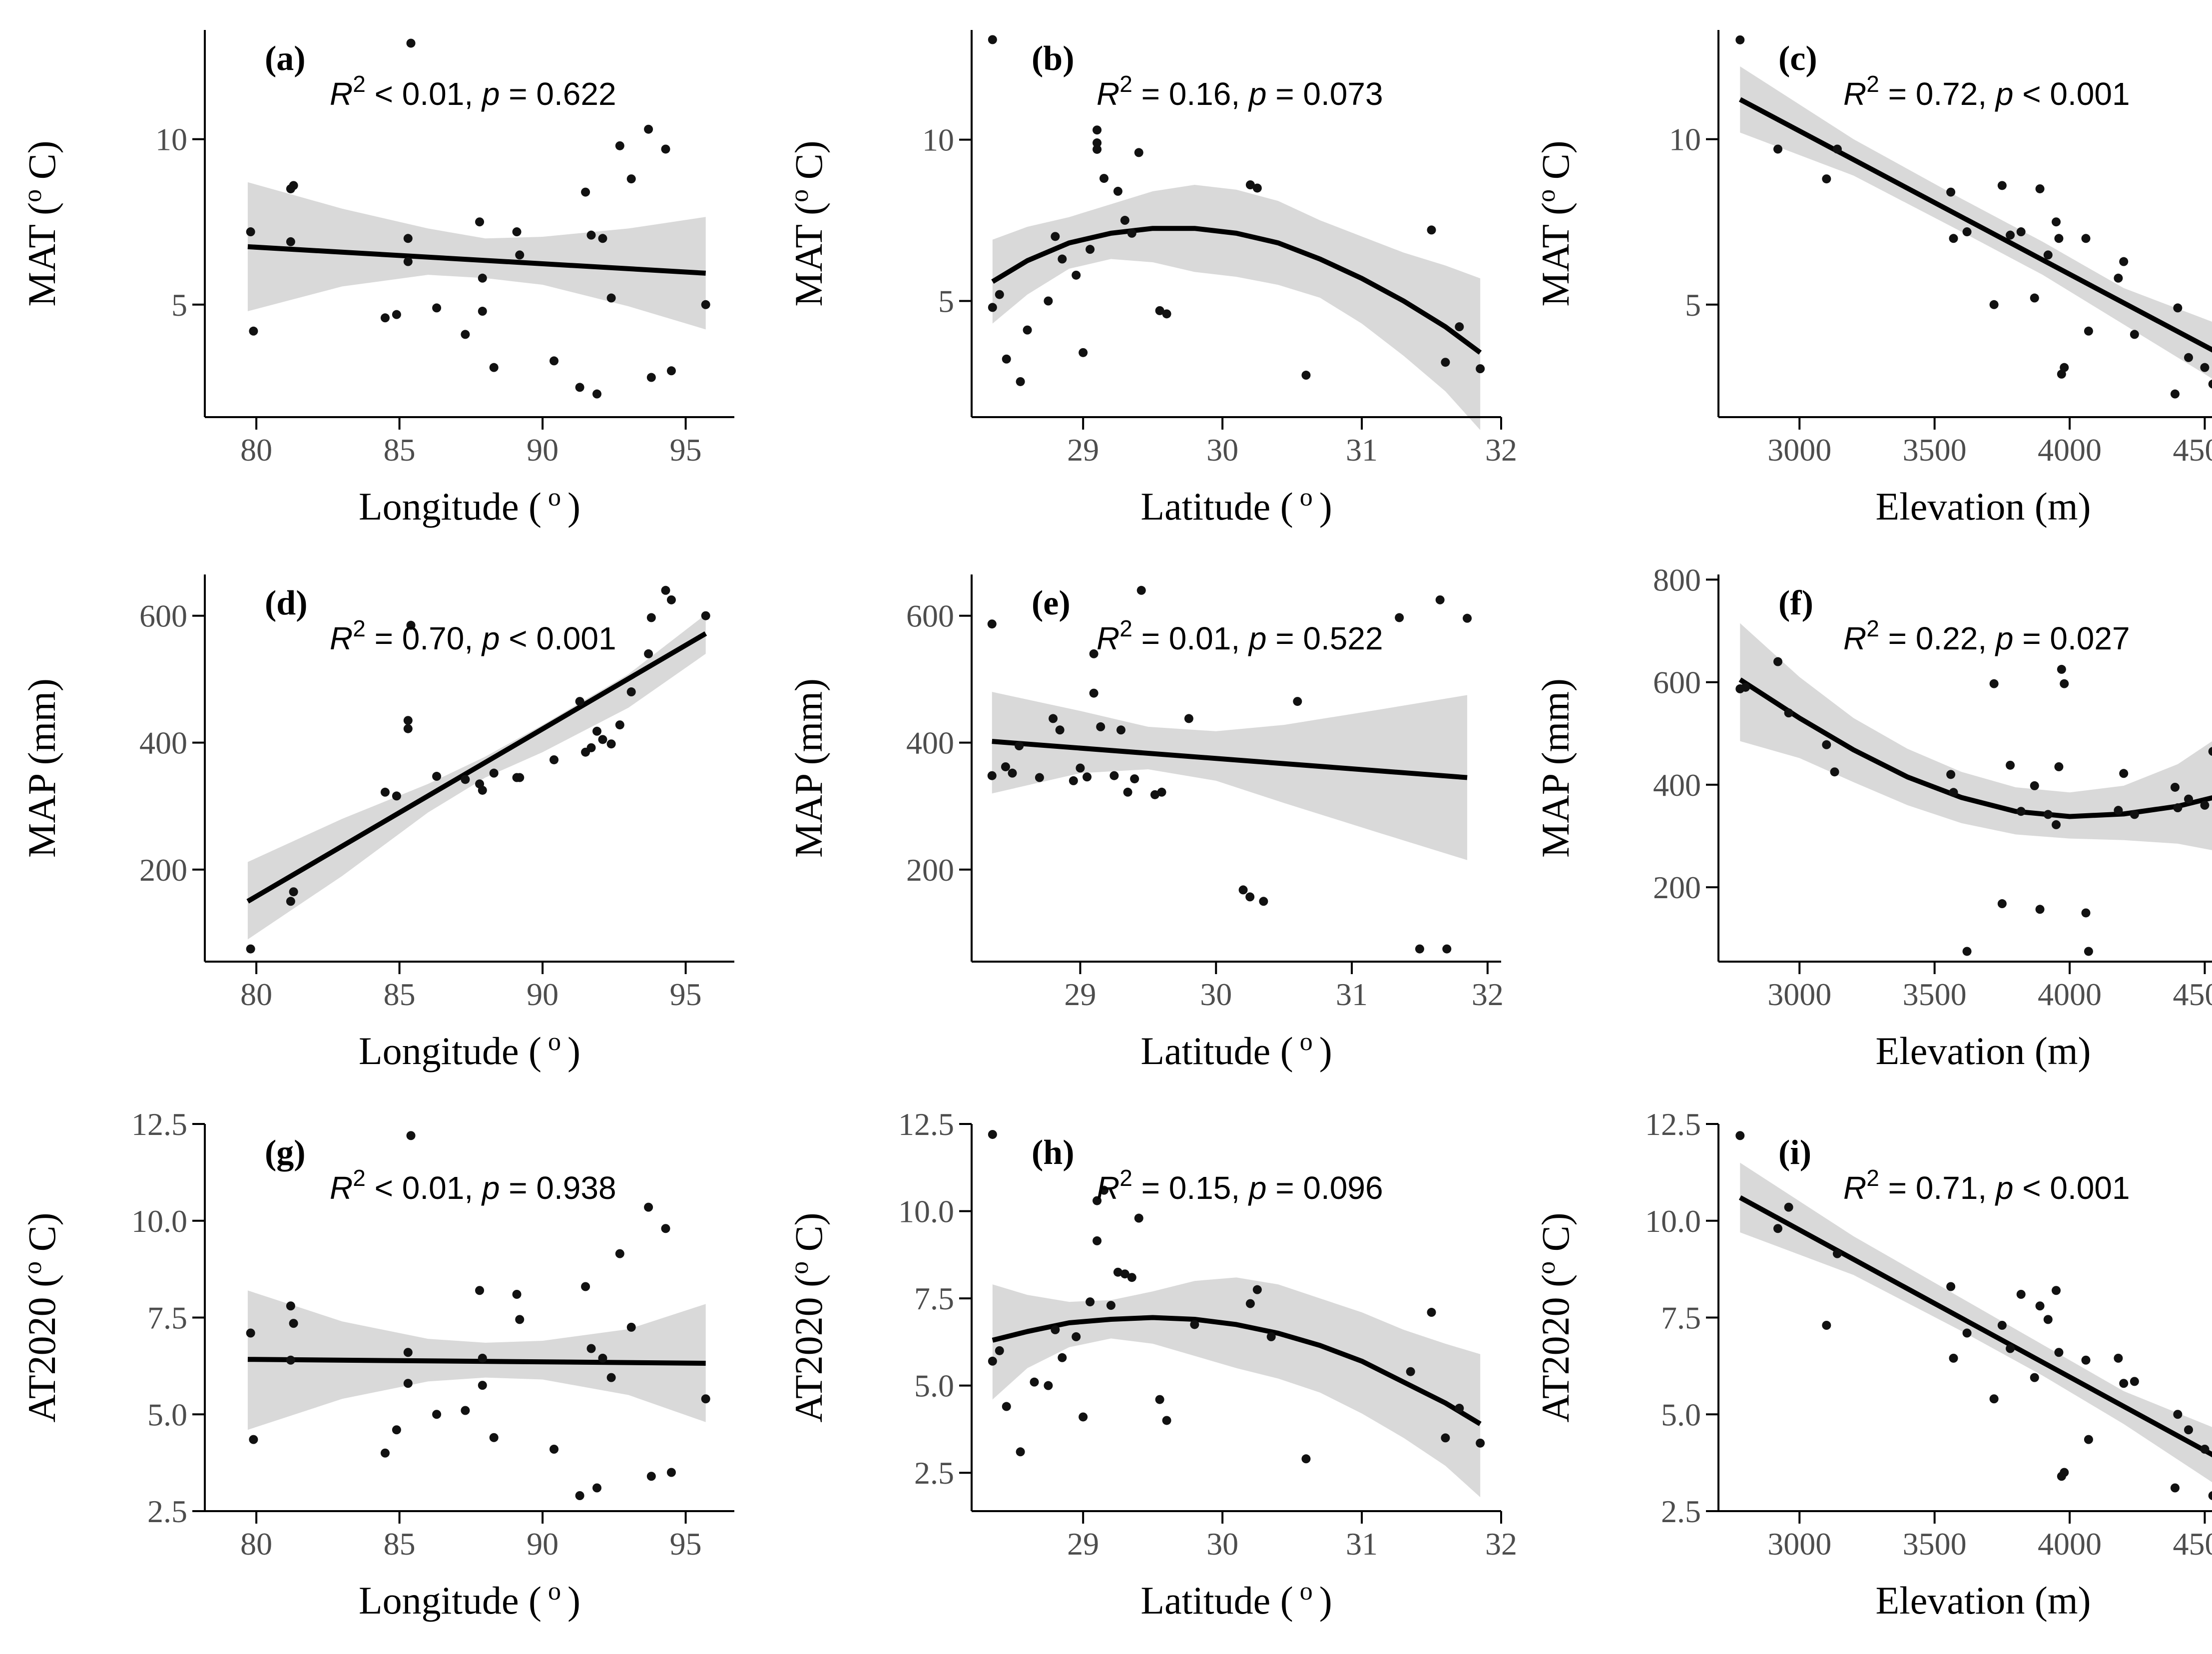 The height and width of the screenshot is (1654, 2212). What do you see at coordinates (1797, 59) in the screenshot?
I see `panel-label: (c)` at bounding box center [1797, 59].